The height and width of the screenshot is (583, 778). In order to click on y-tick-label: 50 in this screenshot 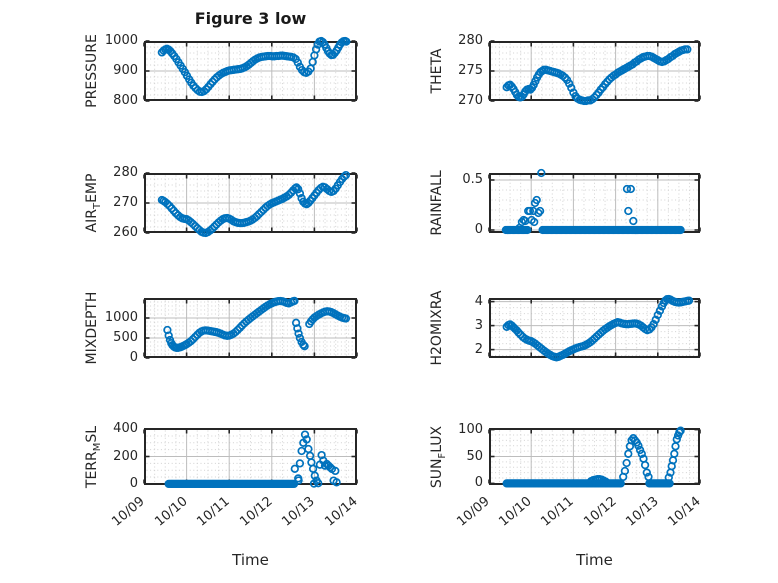, I will do `click(474, 456)`.